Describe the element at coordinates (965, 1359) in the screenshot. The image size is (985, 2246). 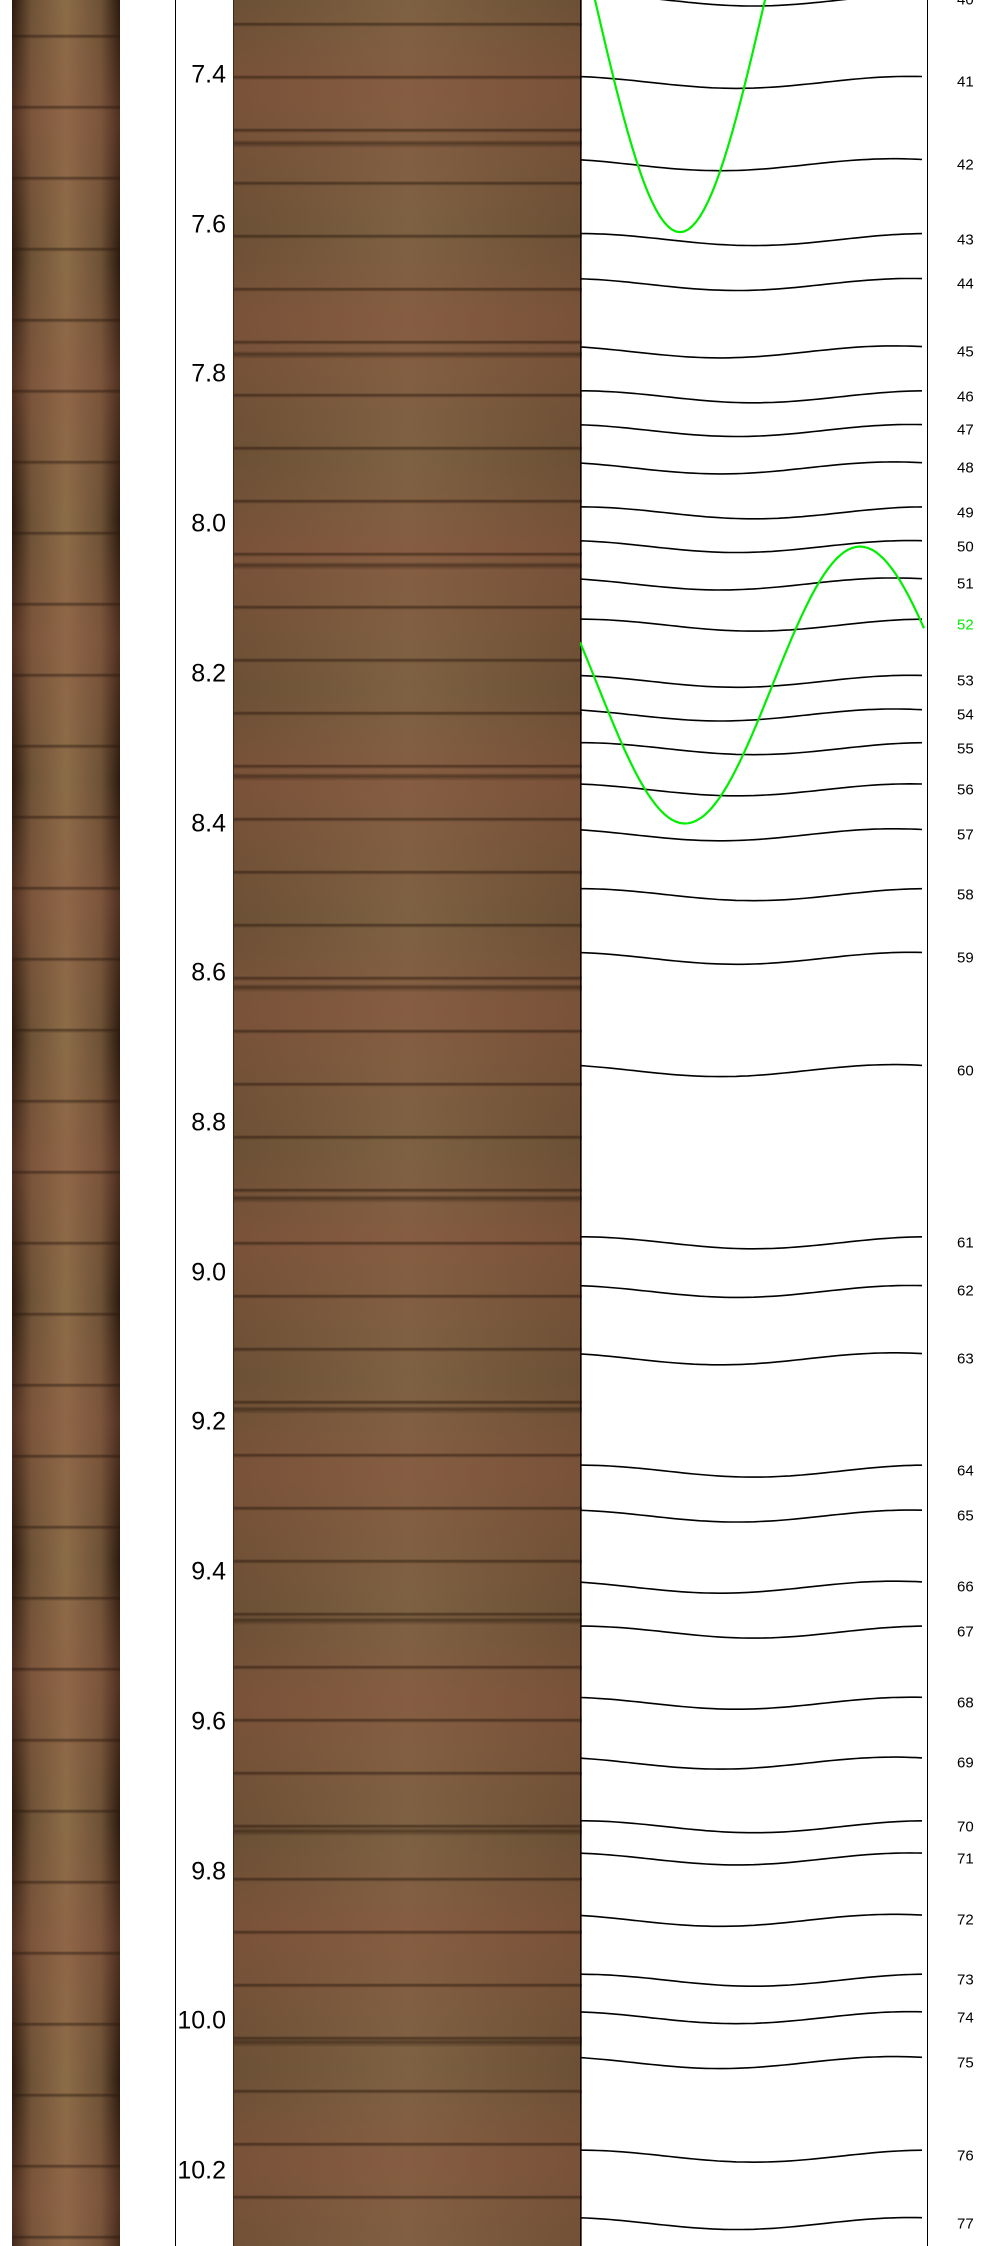
I see `feature-number-63: 63` at that location.